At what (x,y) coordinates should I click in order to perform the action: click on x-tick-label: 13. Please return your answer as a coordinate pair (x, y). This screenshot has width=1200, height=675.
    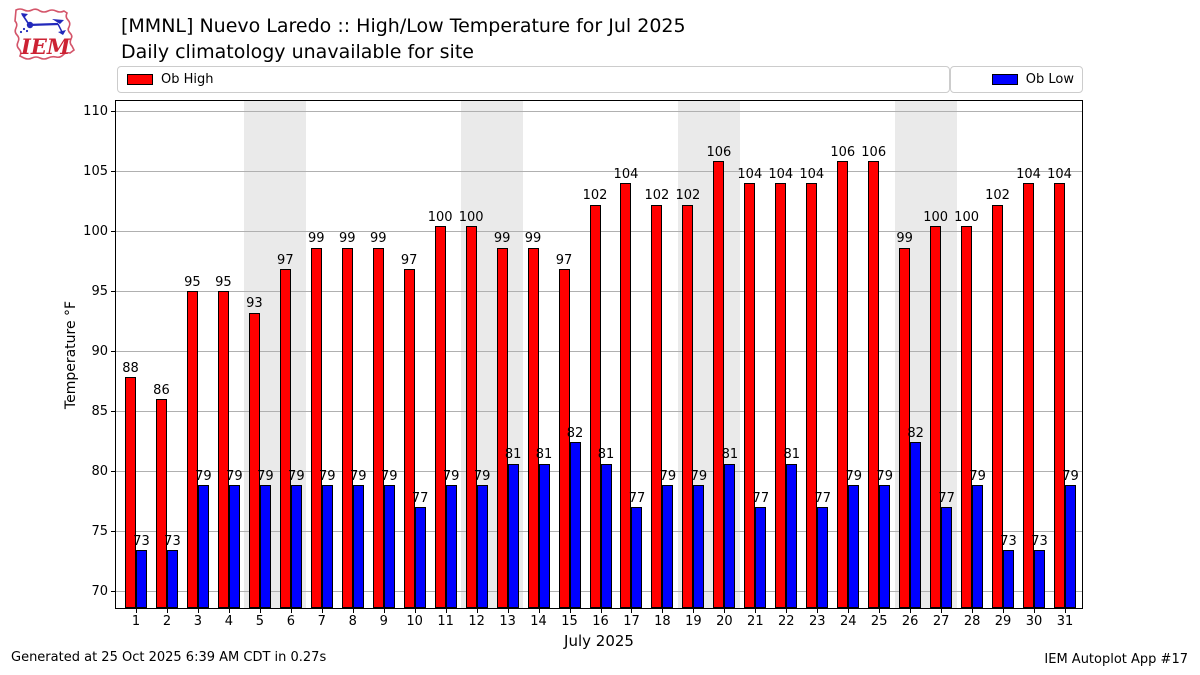
    Looking at the image, I should click on (507, 621).